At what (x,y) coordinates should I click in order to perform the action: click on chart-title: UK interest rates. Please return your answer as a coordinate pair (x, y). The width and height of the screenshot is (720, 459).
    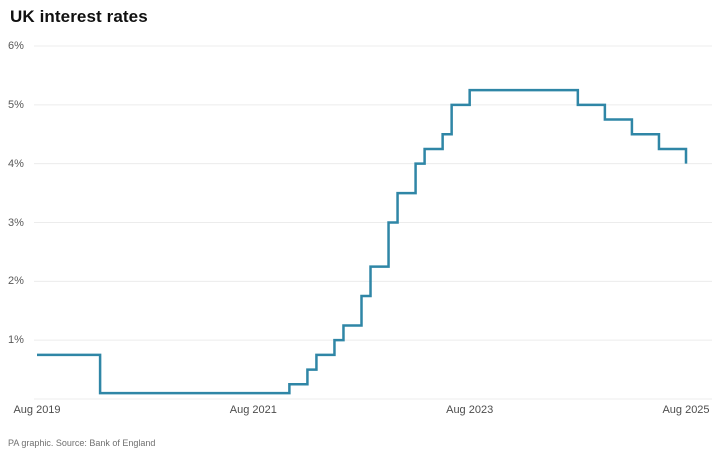
    Looking at the image, I should click on (79, 16).